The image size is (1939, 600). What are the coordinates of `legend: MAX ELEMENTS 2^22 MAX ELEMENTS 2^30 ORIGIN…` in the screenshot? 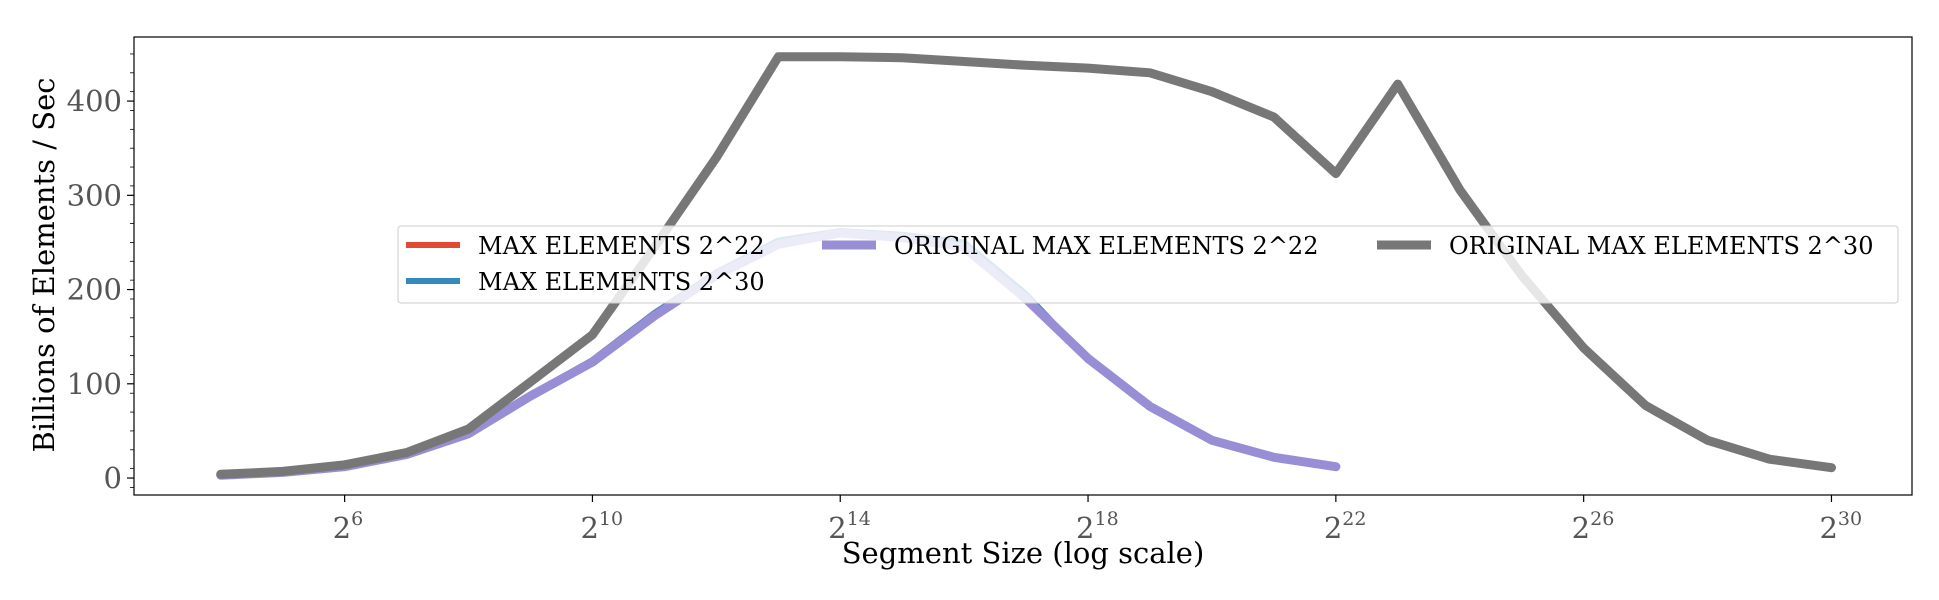 It's located at (1148, 264).